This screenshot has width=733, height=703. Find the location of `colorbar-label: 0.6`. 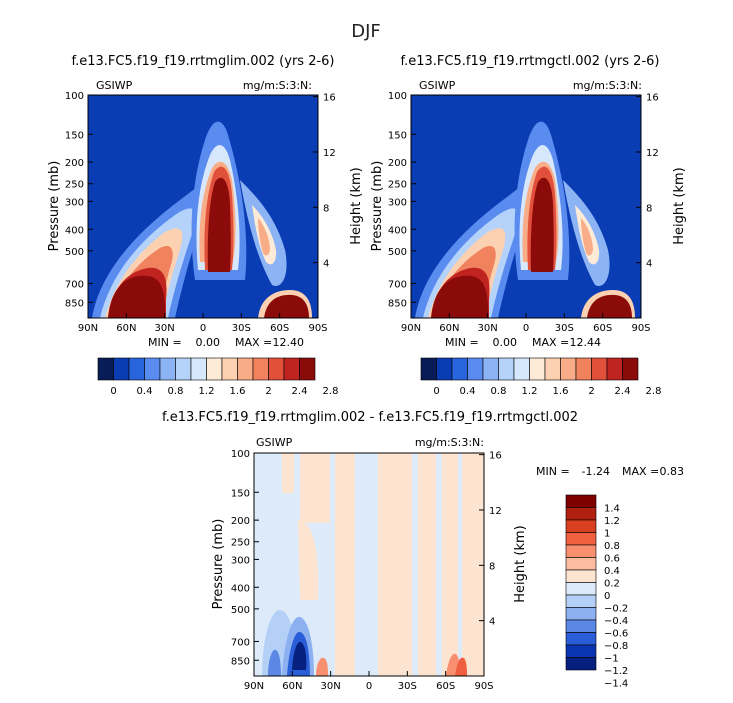

colorbar-label: 0.6 is located at coordinates (612, 559).